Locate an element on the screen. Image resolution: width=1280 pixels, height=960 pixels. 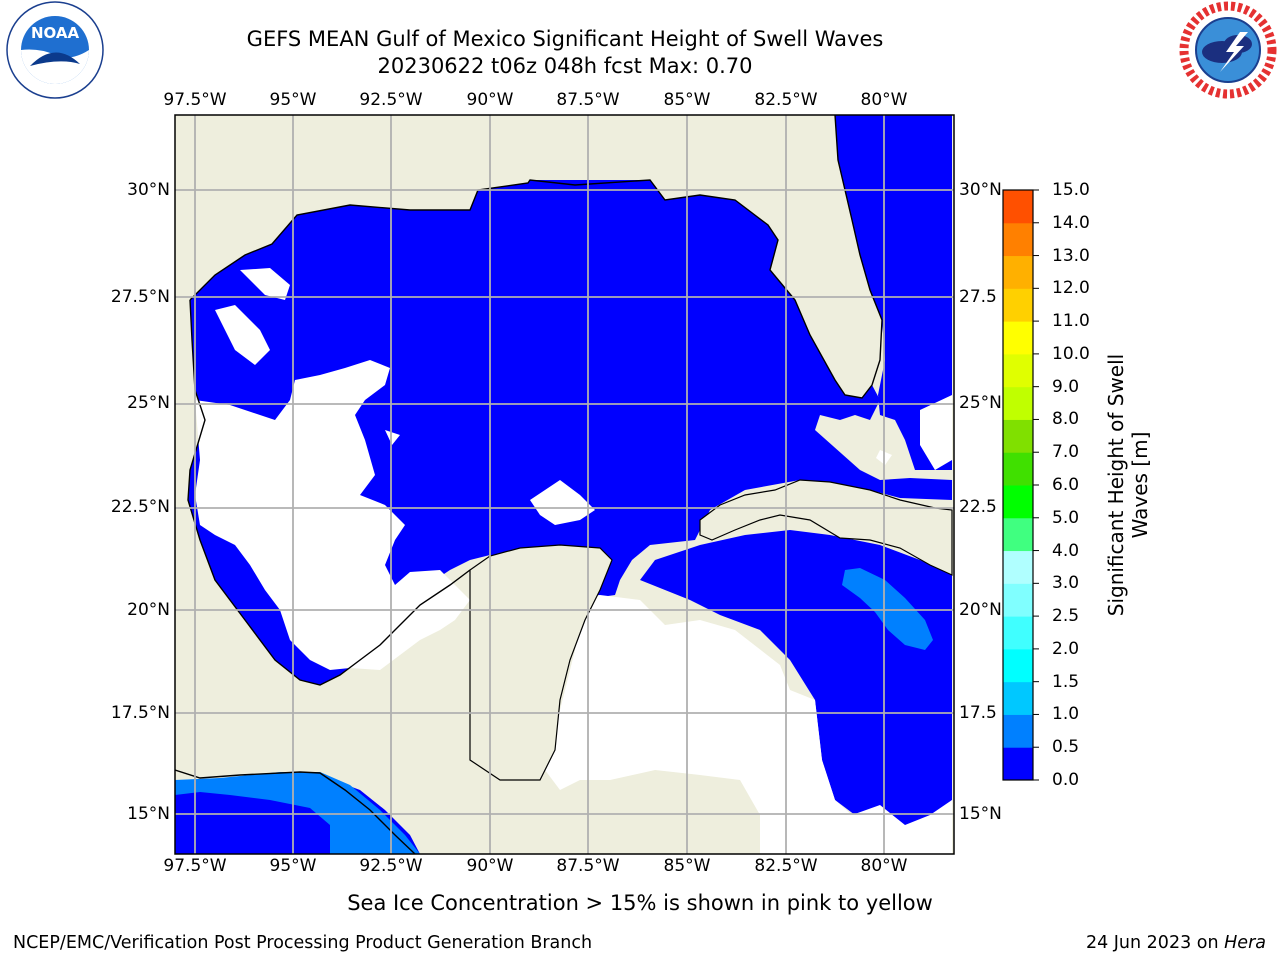
colorbar is located at coordinates (1021, 485).